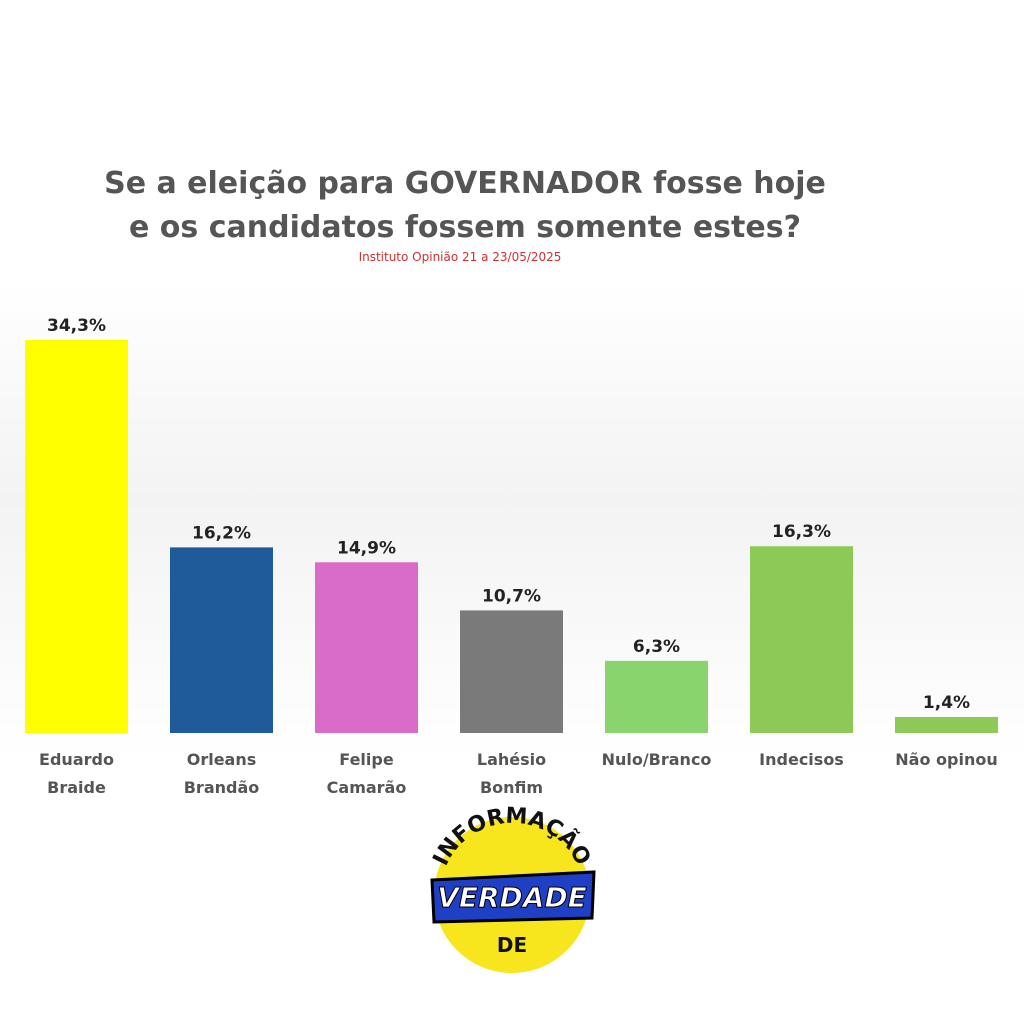  What do you see at coordinates (460, 257) in the screenshot?
I see `chart-subtitle: Instituto Opinião 21 a 23/05/2025` at bounding box center [460, 257].